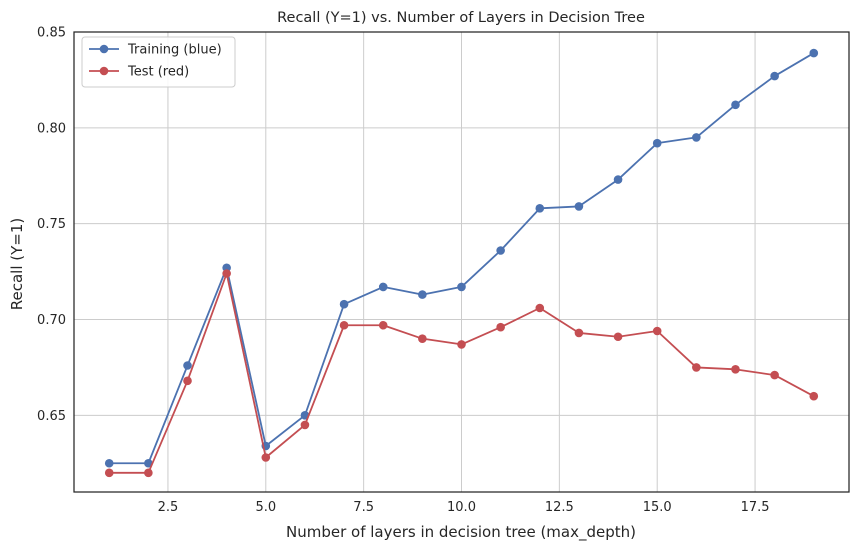 The image size is (858, 550). I want to click on x-tick-label: 12.5, so click(559, 507).